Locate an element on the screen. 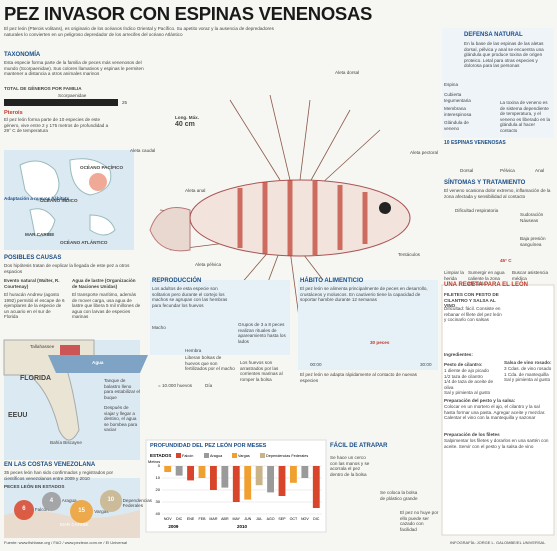  bar-value: 25 is located at coordinates (125, 102).